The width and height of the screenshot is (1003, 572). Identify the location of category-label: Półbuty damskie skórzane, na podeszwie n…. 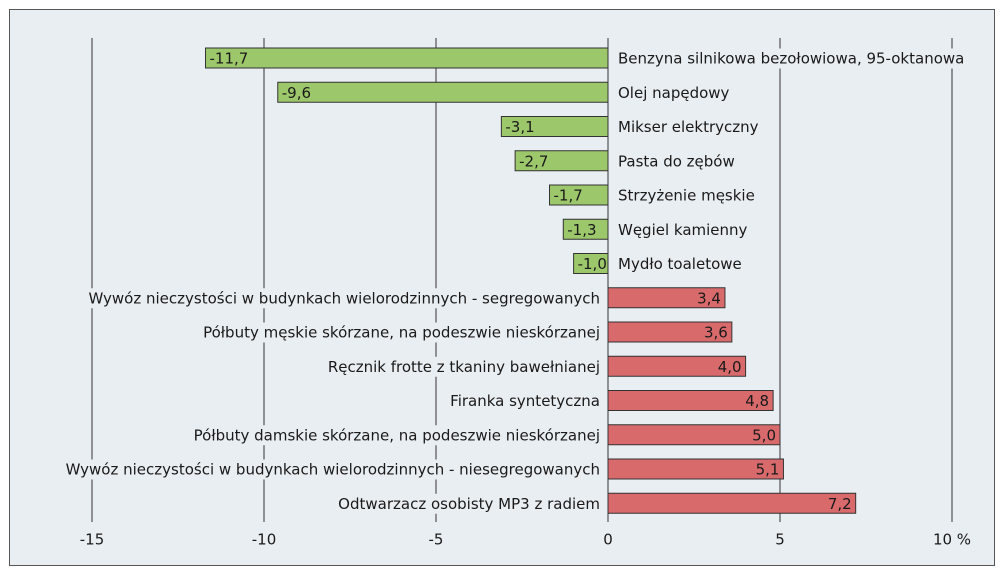
(397, 435).